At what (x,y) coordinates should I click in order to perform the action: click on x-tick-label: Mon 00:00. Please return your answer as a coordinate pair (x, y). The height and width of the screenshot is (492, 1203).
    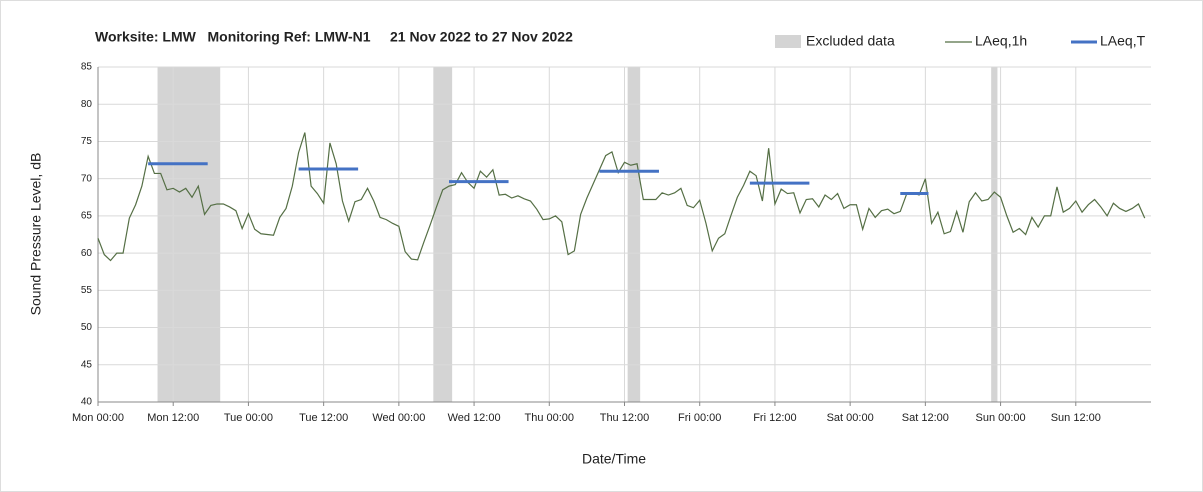
    Looking at the image, I should click on (98, 418).